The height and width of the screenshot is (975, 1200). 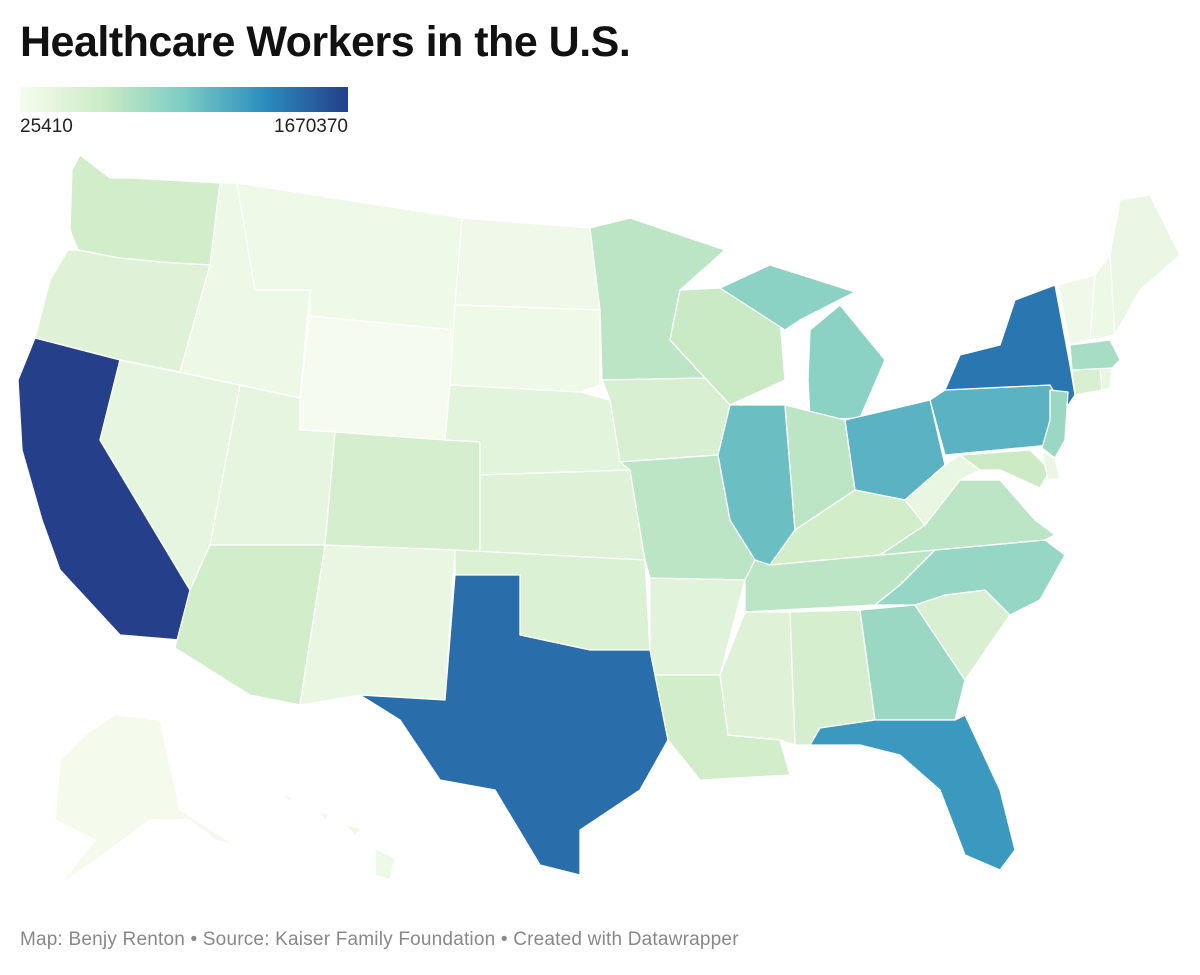 I want to click on map-title: Healthcare Workers in the U.S., so click(x=325, y=42).